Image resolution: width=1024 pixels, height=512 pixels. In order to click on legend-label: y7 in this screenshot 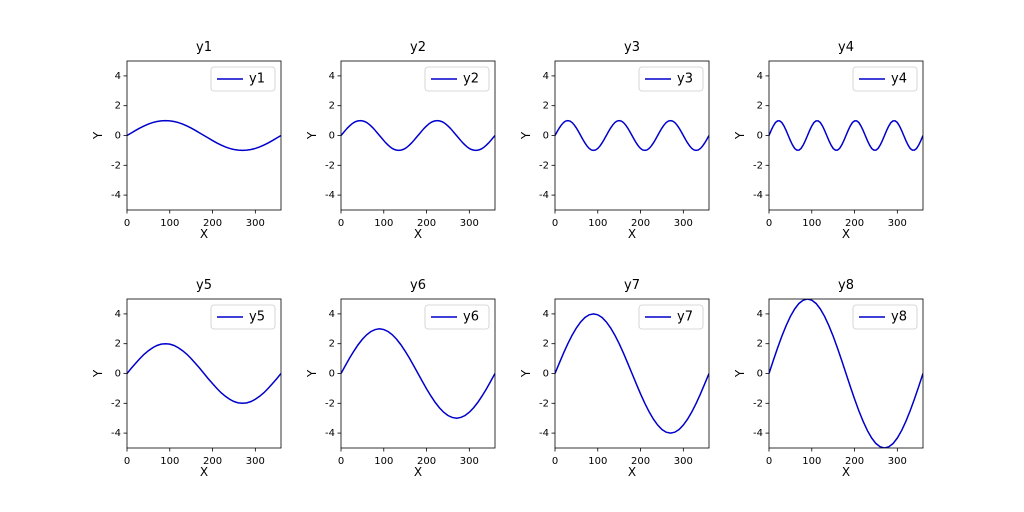, I will do `click(685, 317)`.